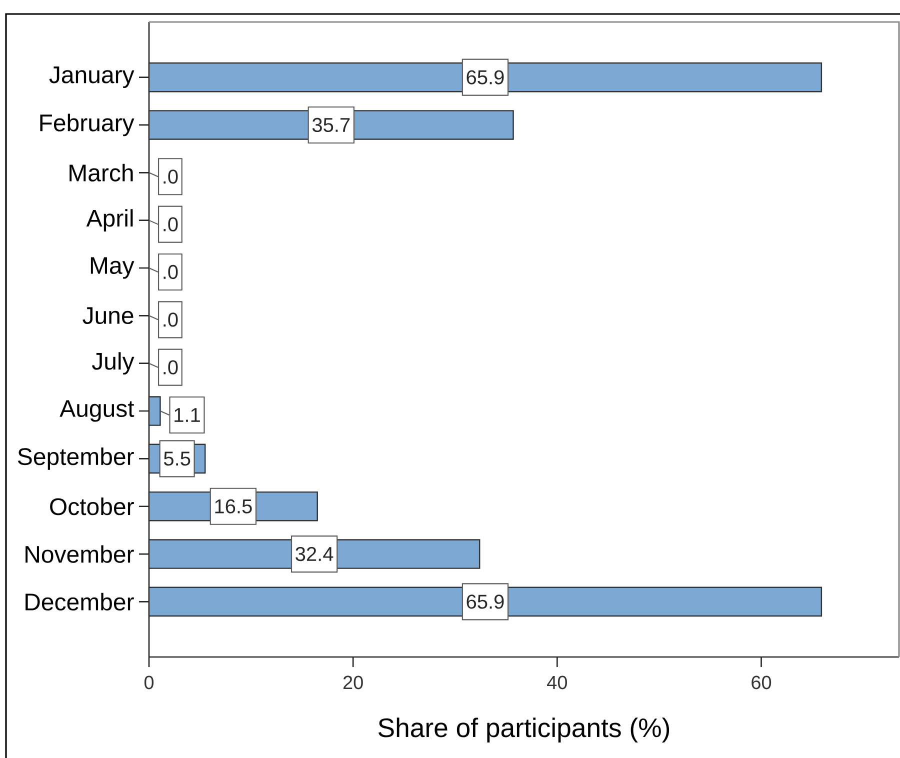 This screenshot has height=758, width=900. Describe the element at coordinates (76, 458) in the screenshot. I see `y-tick-label: September` at that location.